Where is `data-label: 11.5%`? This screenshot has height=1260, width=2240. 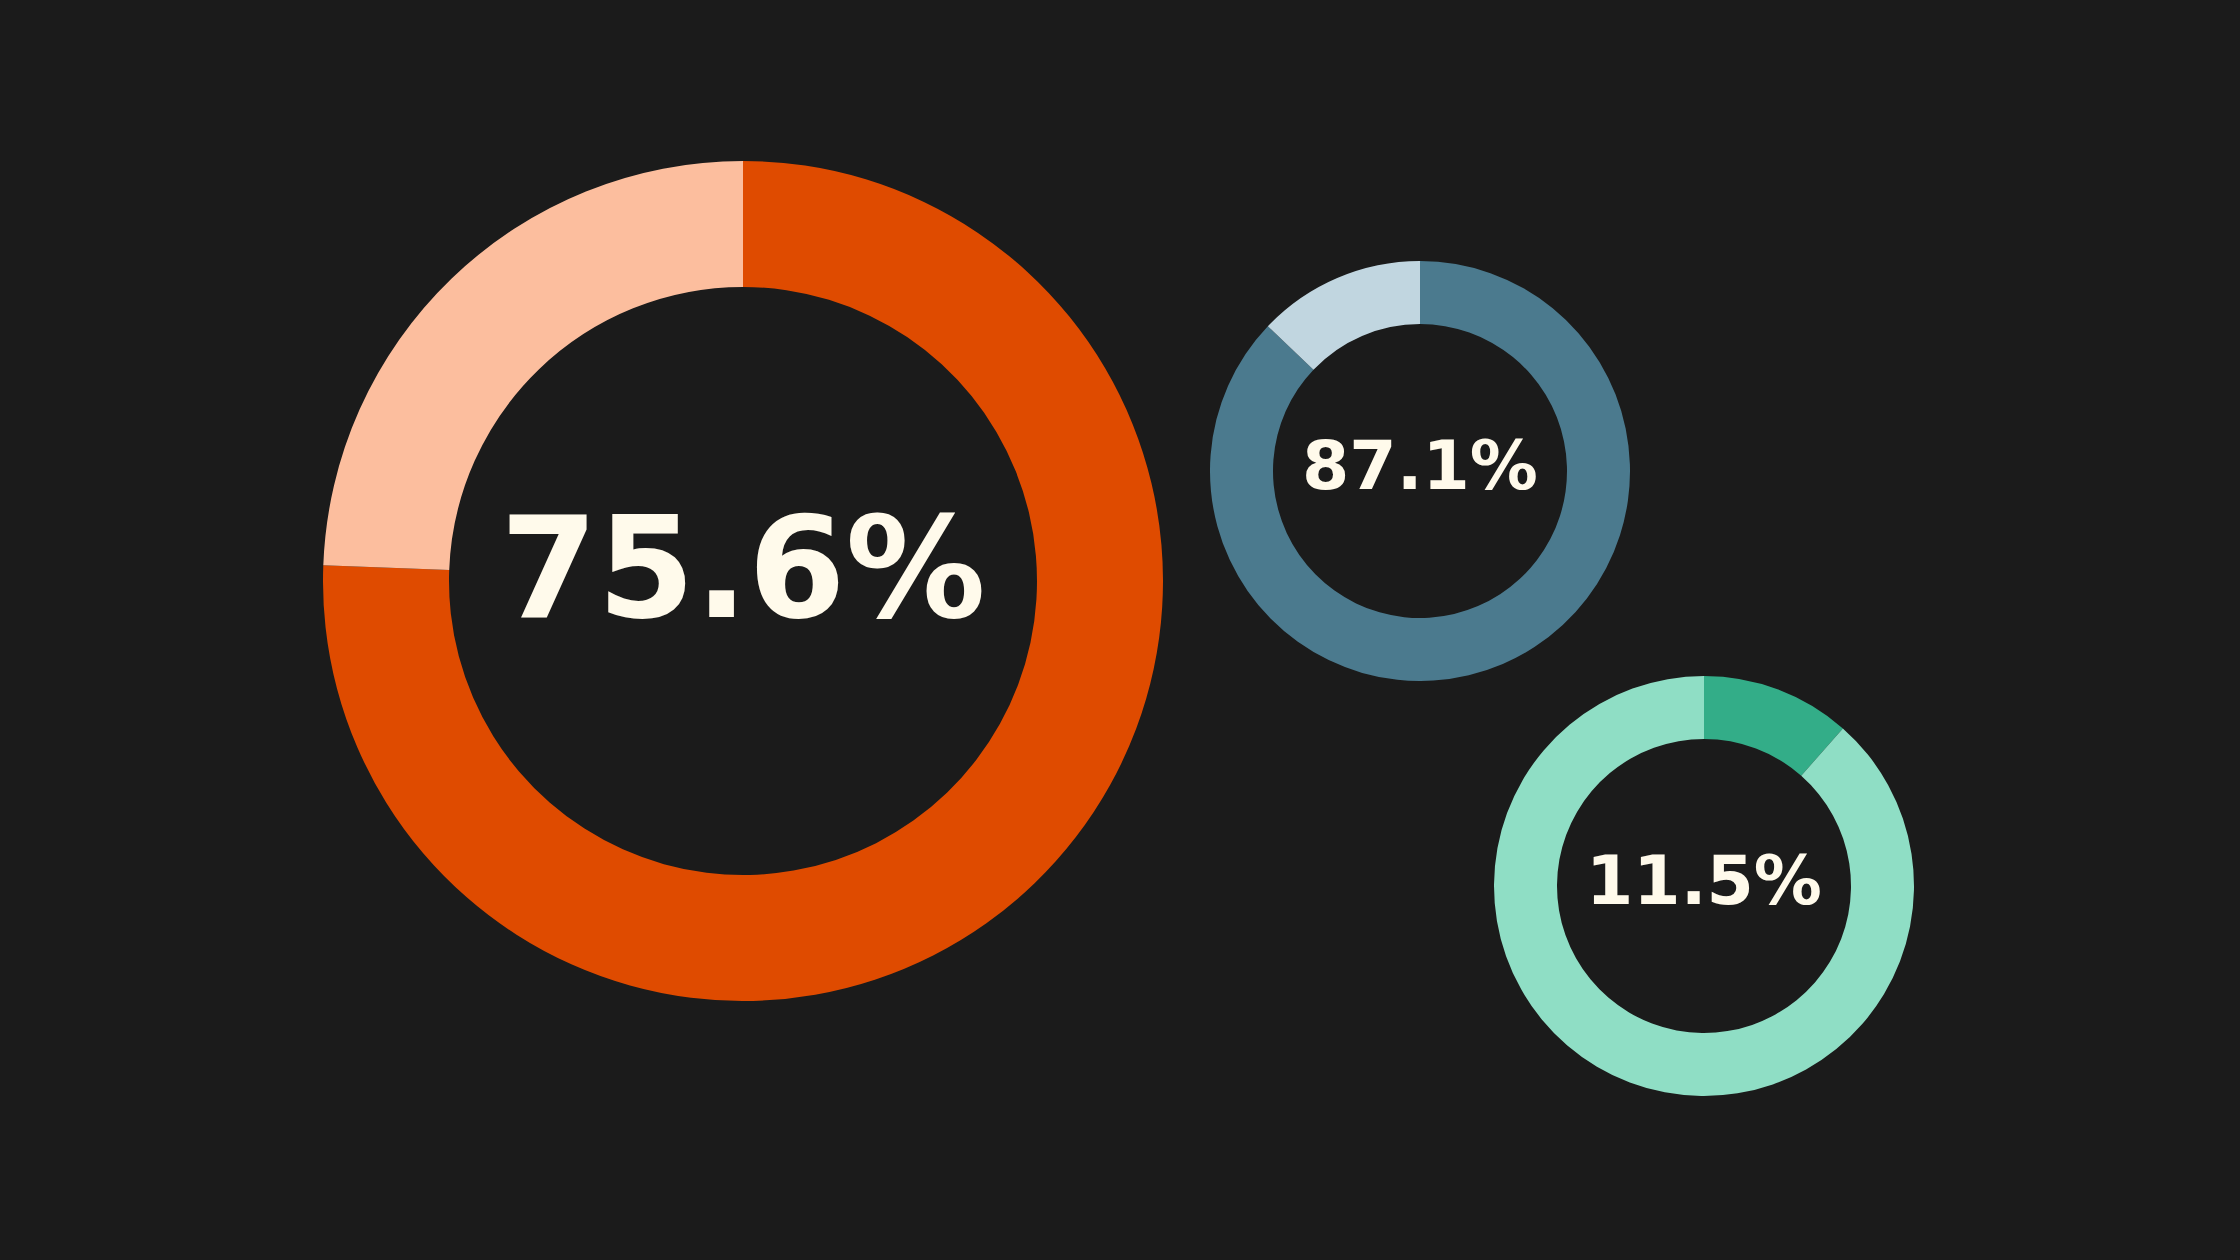 data-label: 11.5% is located at coordinates (1704, 880).